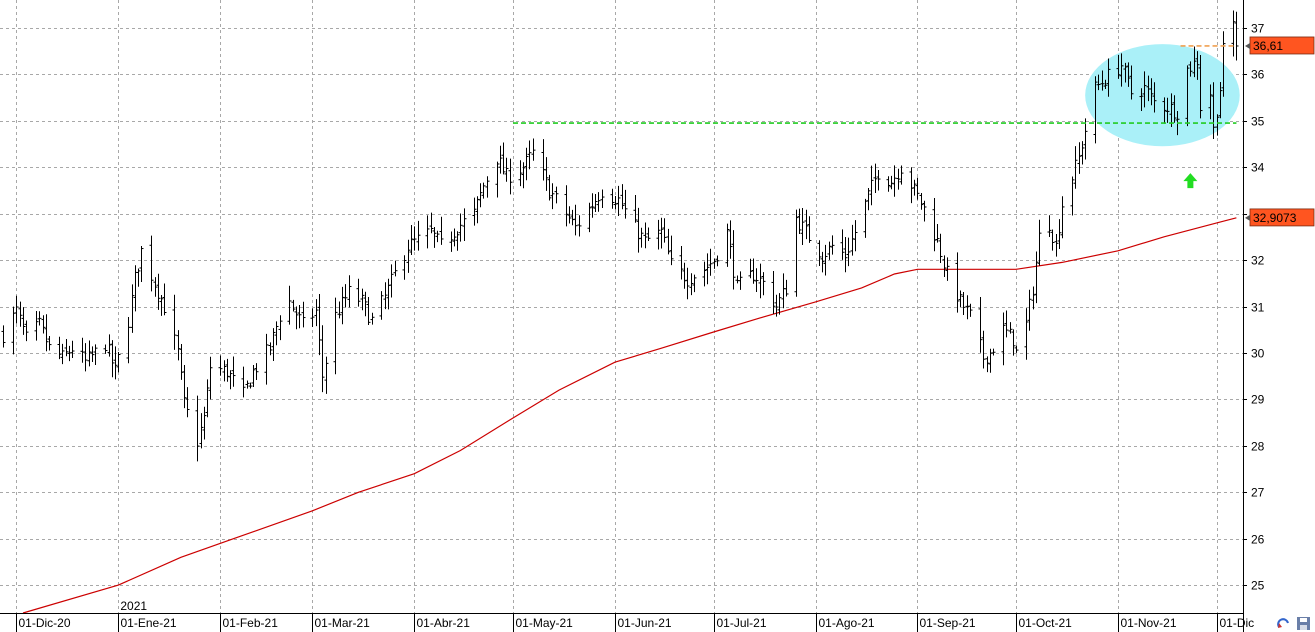 This screenshot has height=632, width=1315. What do you see at coordinates (1237, 623) in the screenshot?
I see `x-tick-label: 01-Dic` at bounding box center [1237, 623].